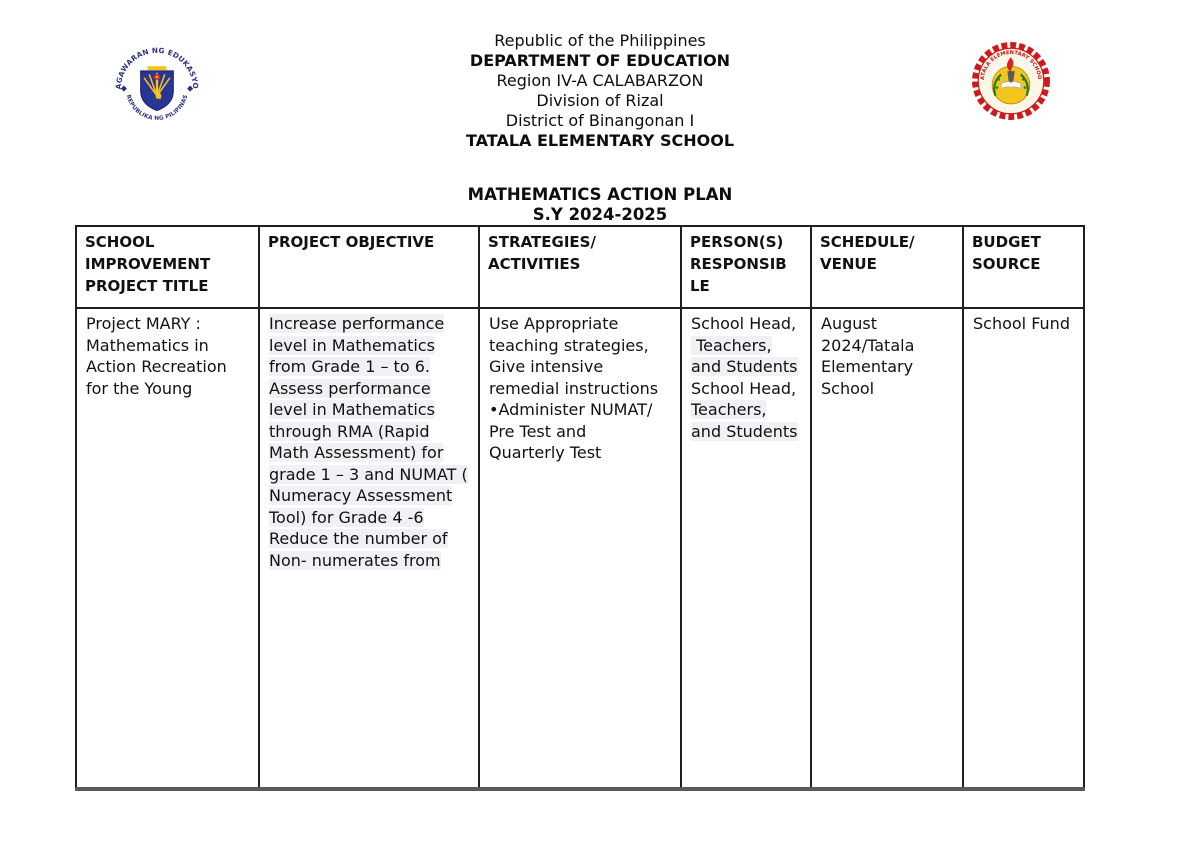 The width and height of the screenshot is (1200, 849). Describe the element at coordinates (1011, 85) in the screenshot. I see `open-book-icon` at that location.